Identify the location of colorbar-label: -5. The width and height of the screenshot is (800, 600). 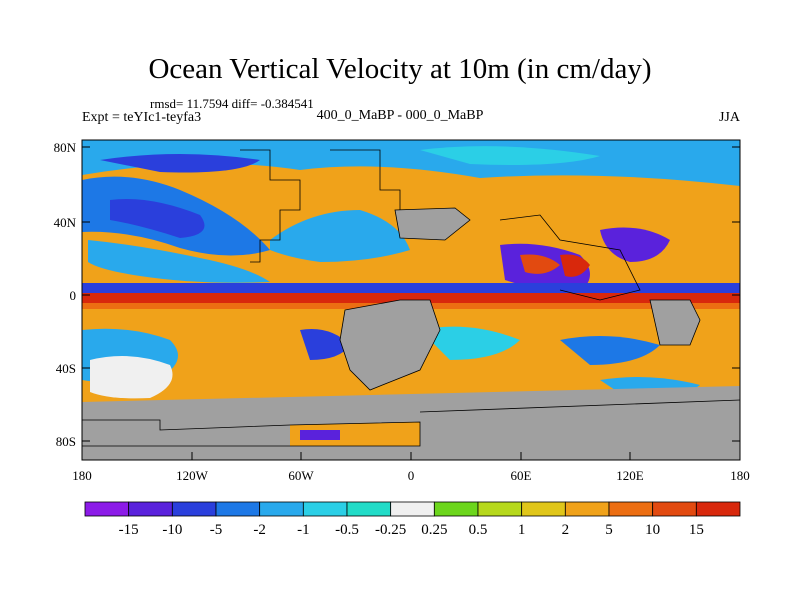
(216, 530).